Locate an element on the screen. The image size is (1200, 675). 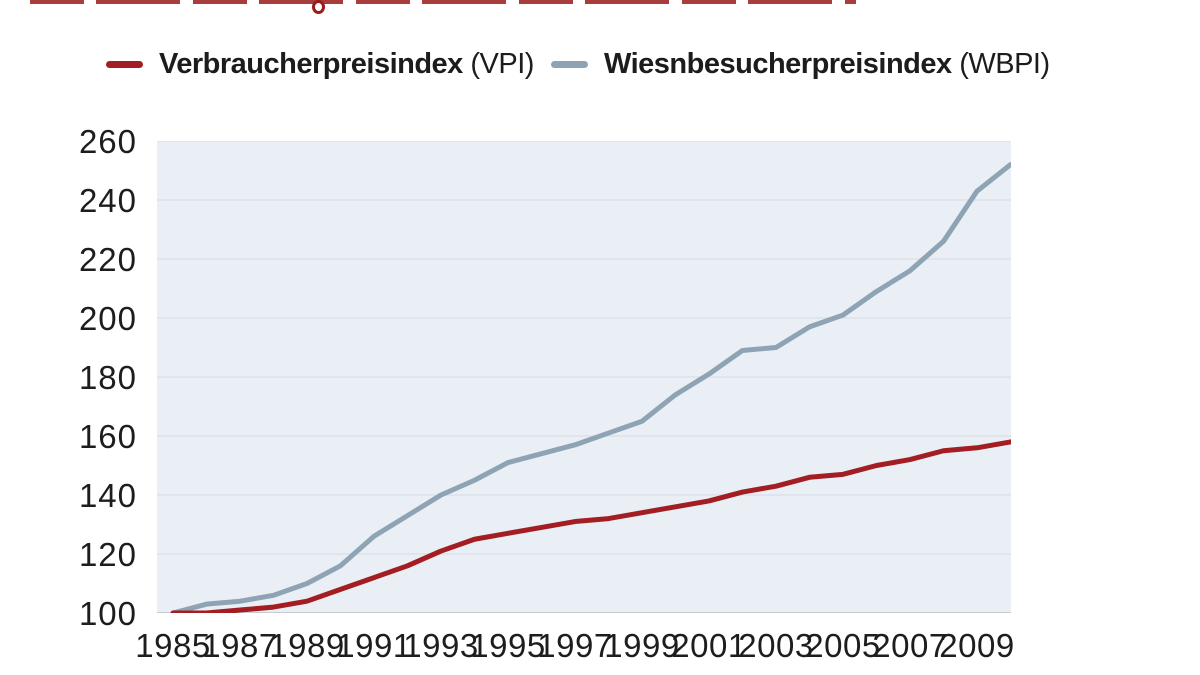
x-tick-label-1989: 1989 is located at coordinates (307, 645).